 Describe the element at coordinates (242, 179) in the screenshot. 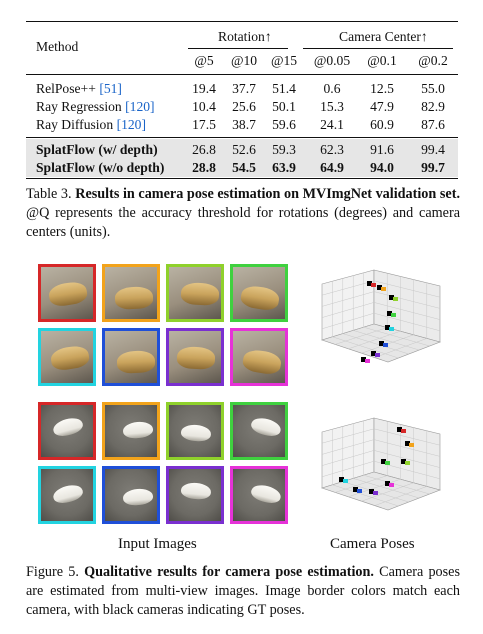

I see `table-bottom-rule` at that location.